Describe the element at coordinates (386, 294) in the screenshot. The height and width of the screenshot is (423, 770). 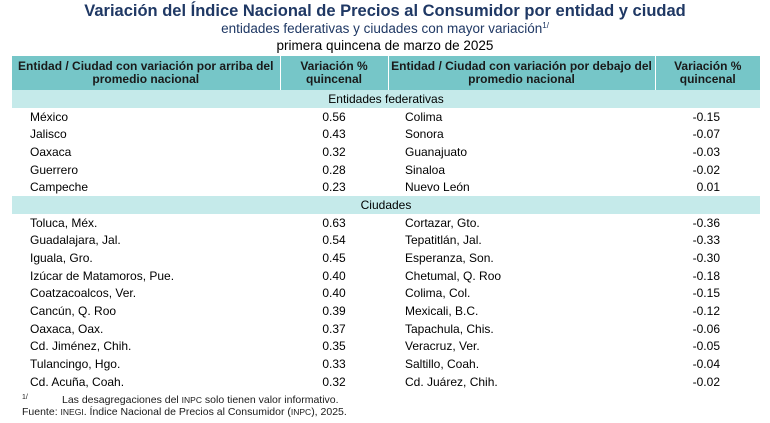
I see `table-row: Coatzacoalcos, Ver. 0.40 Colima, Col. -0.15` at that location.